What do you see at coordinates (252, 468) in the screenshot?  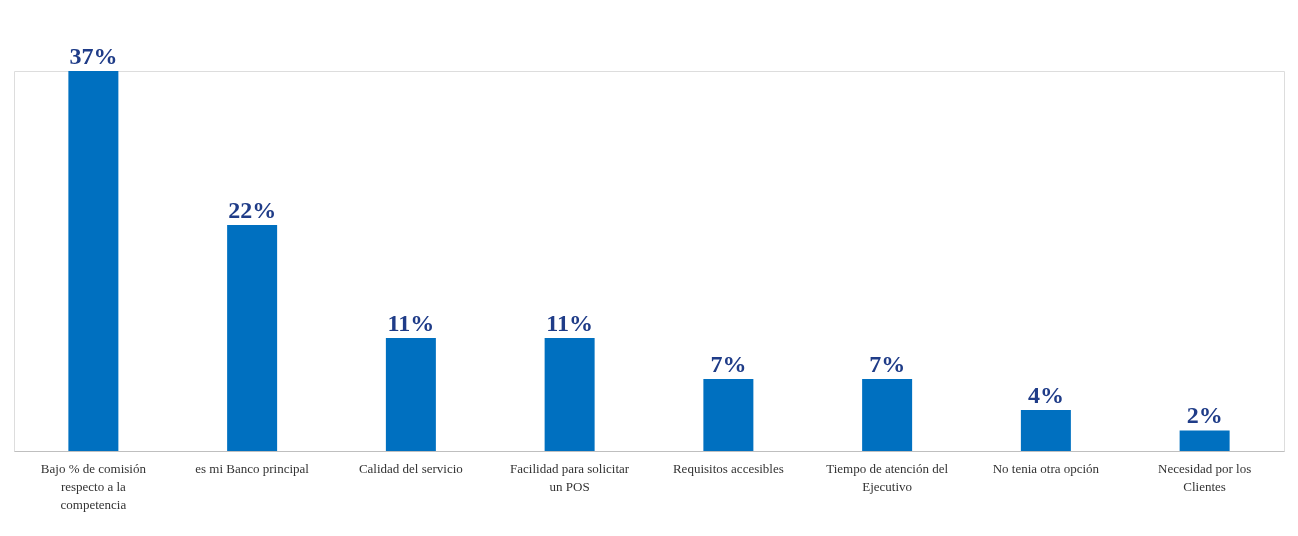 I see `x-tick-label: es mi Banco principal` at bounding box center [252, 468].